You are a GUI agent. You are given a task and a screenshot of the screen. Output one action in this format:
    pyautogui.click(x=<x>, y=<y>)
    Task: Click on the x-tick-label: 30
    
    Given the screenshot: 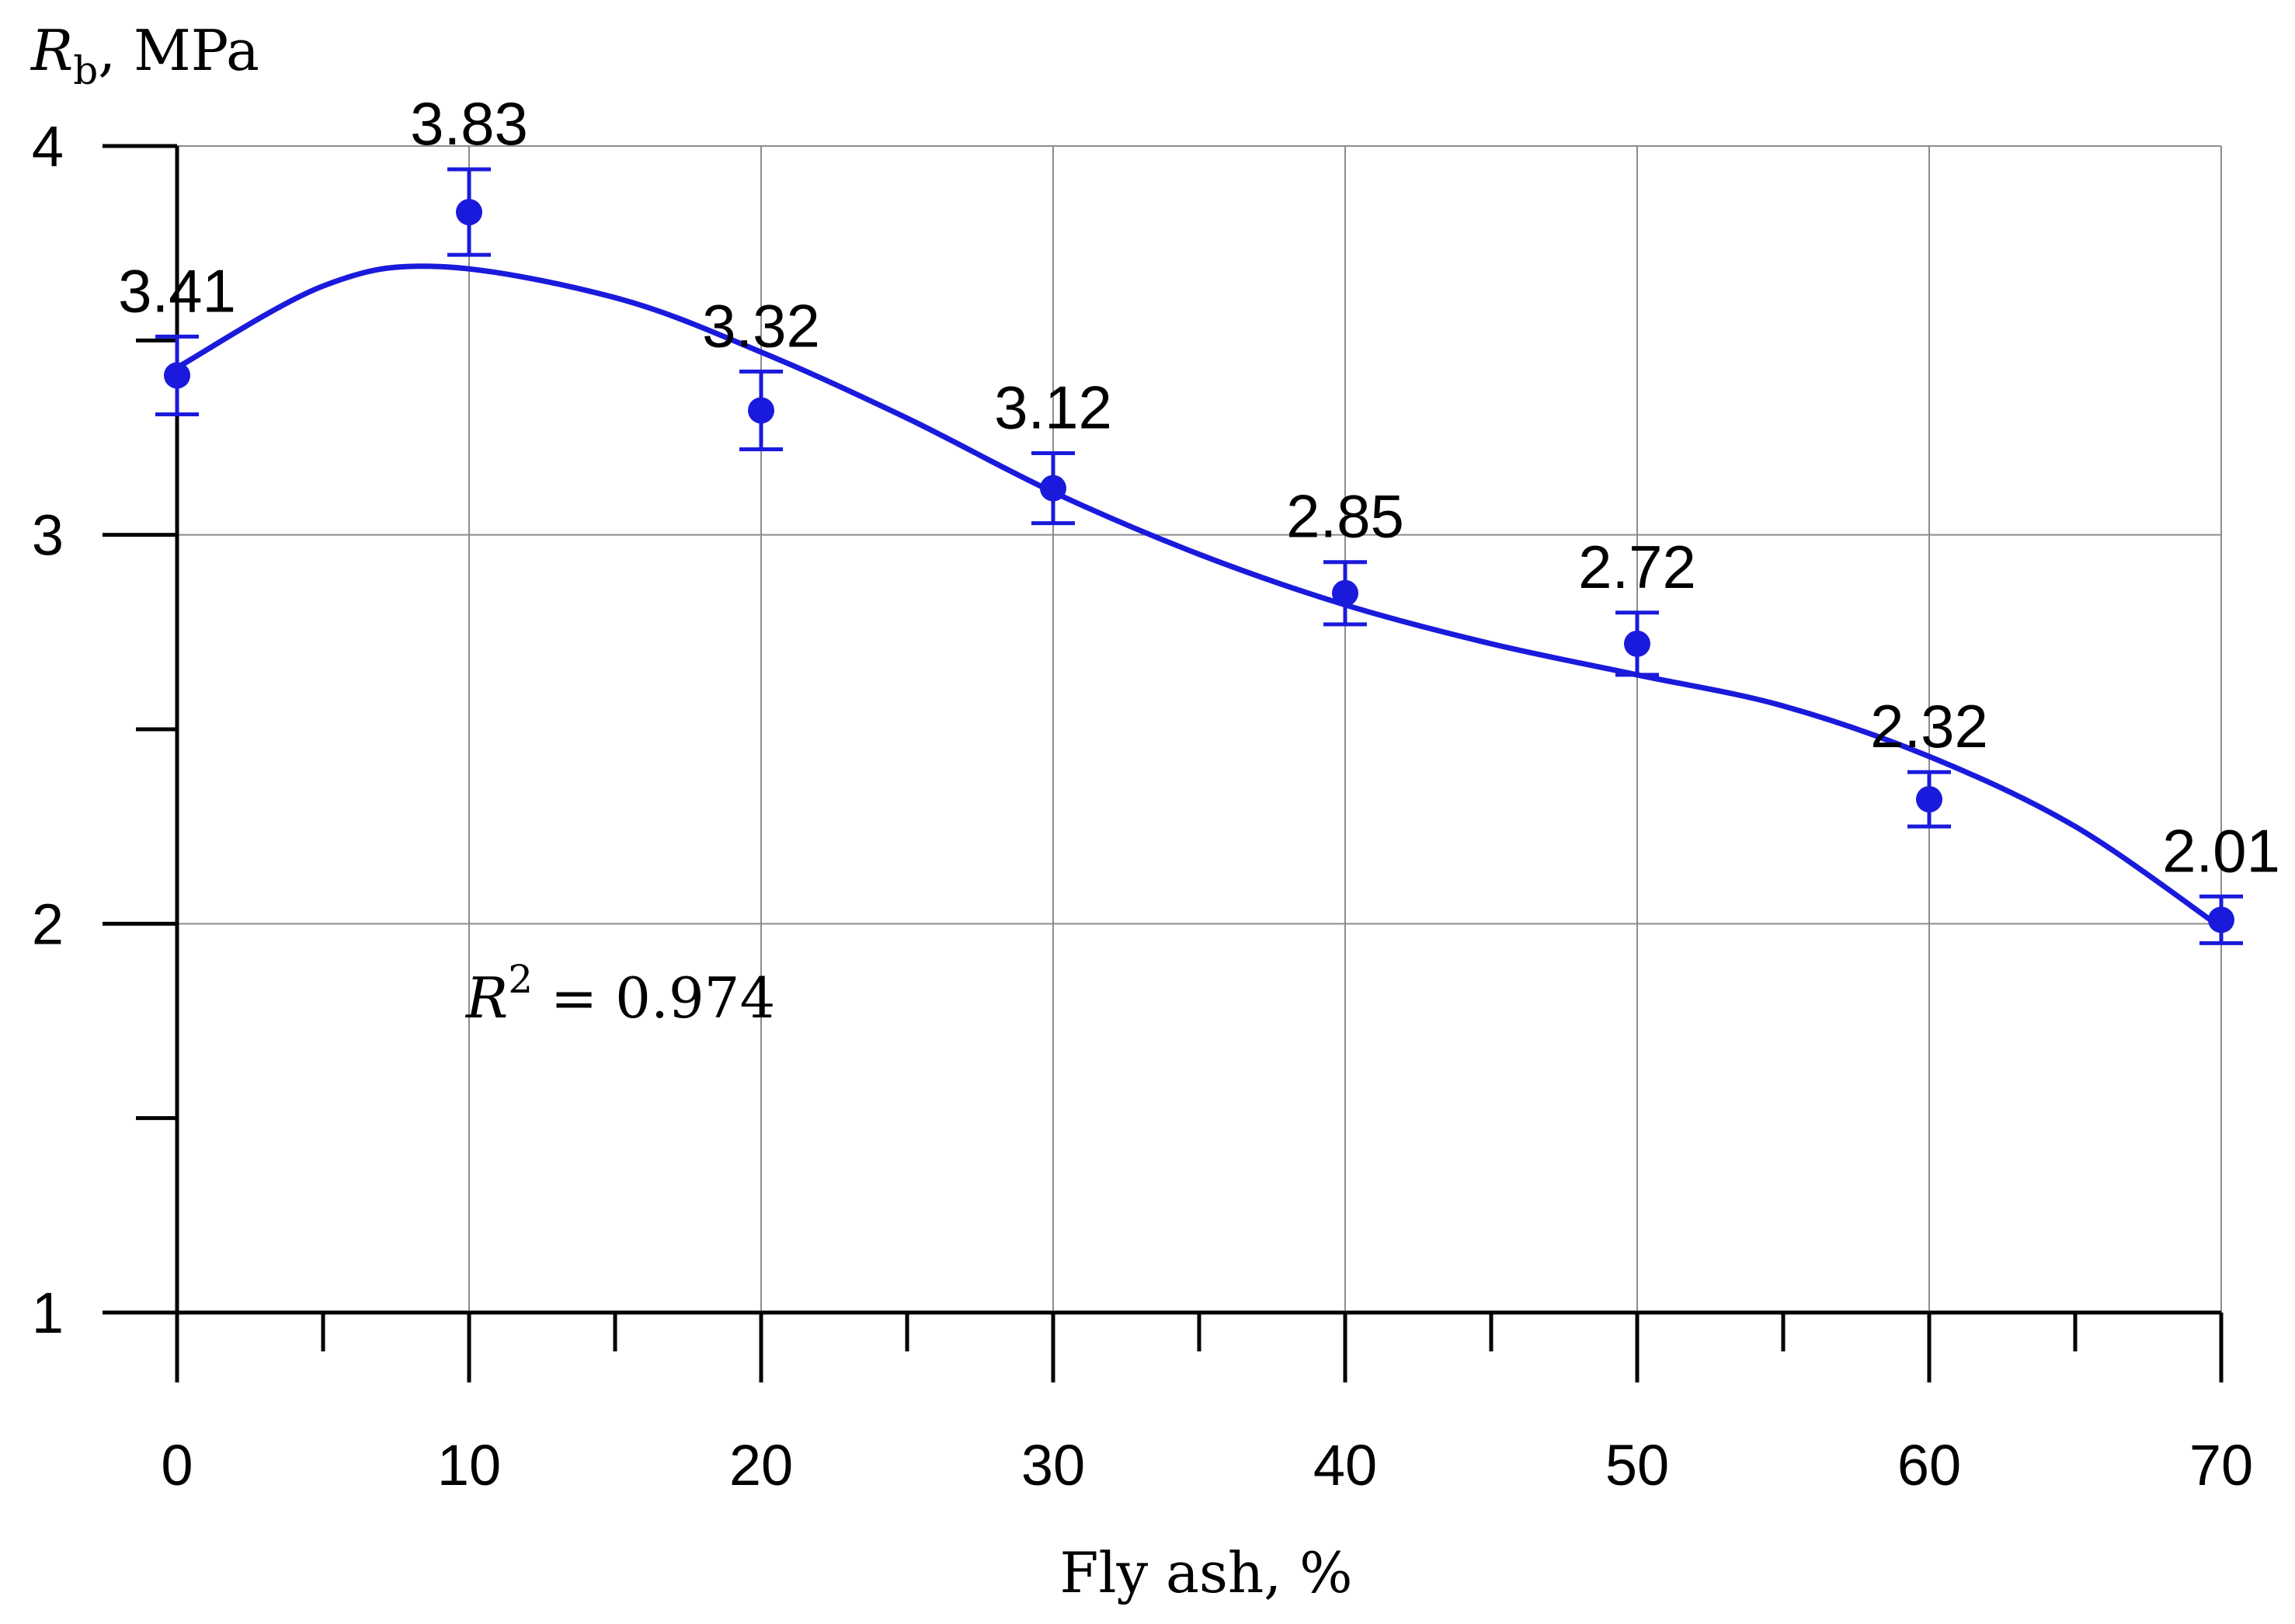 What is the action you would take?
    pyautogui.click(x=1053, y=1465)
    